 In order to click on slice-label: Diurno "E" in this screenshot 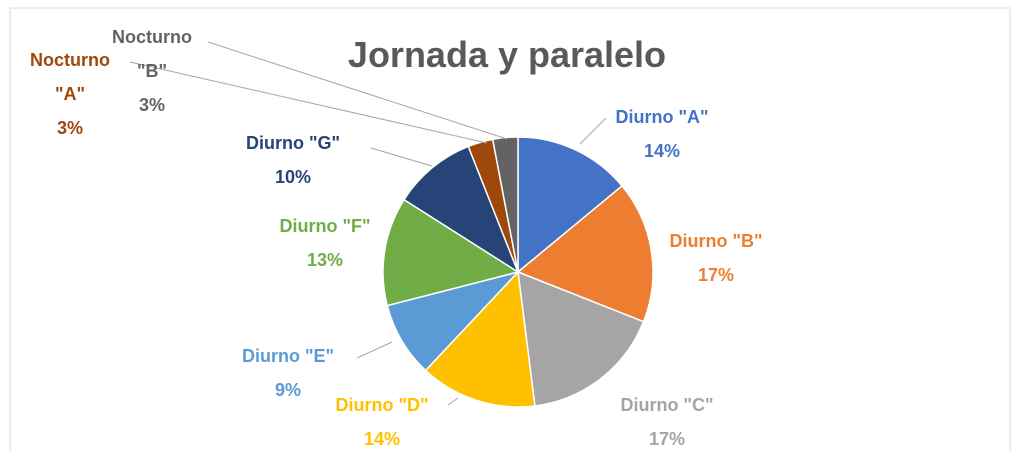, I will do `click(288, 356)`.